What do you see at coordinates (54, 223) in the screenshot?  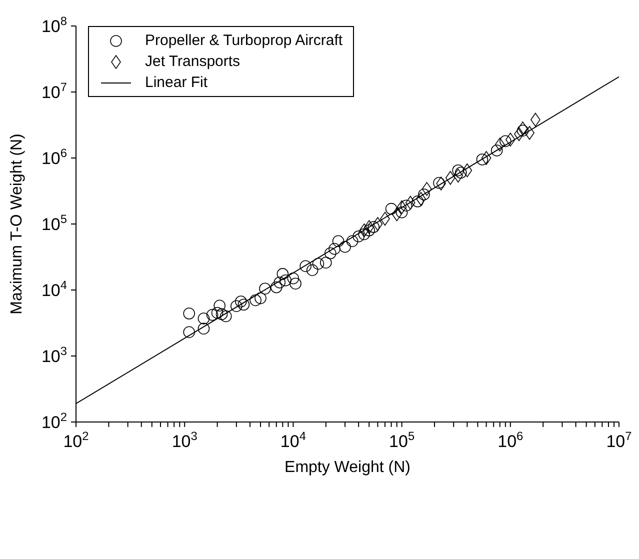 I see `y-tick-label: 10$^{5}$` at bounding box center [54, 223].